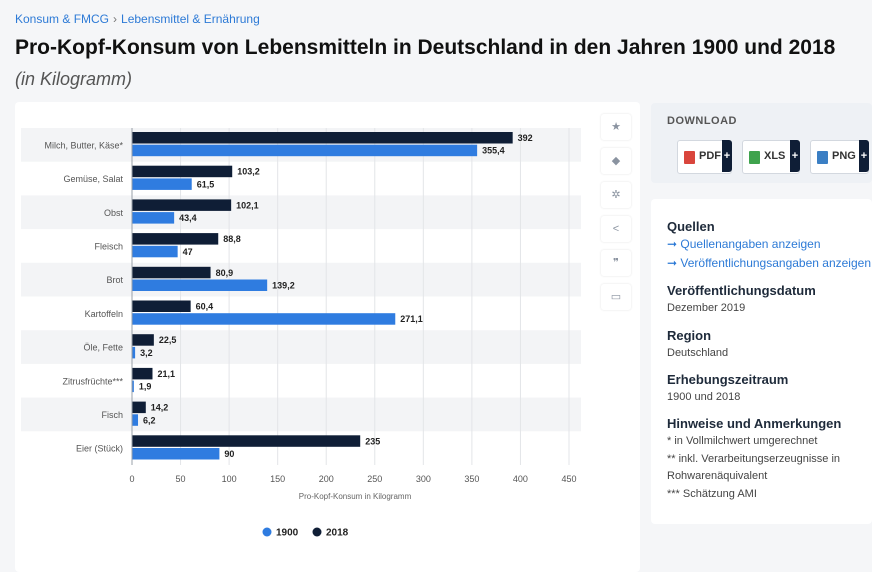 The height and width of the screenshot is (572, 872). What do you see at coordinates (131, 479) in the screenshot?
I see `x-tick-label: 0` at bounding box center [131, 479].